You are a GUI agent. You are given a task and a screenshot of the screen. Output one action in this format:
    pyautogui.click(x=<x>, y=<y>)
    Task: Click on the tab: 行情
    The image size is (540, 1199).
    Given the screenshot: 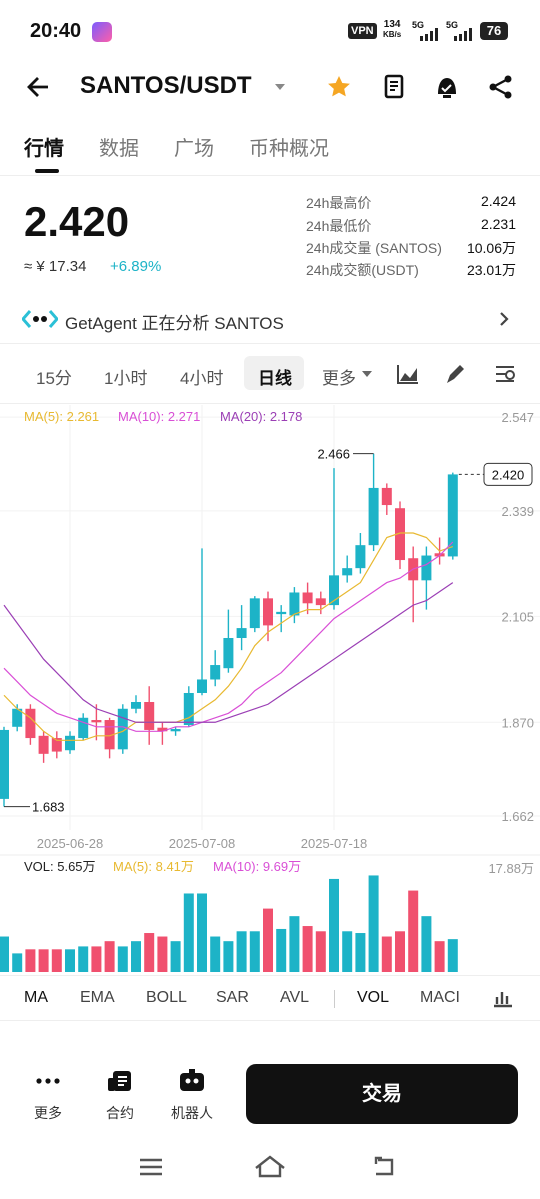 What is the action you would take?
    pyautogui.click(x=44, y=149)
    